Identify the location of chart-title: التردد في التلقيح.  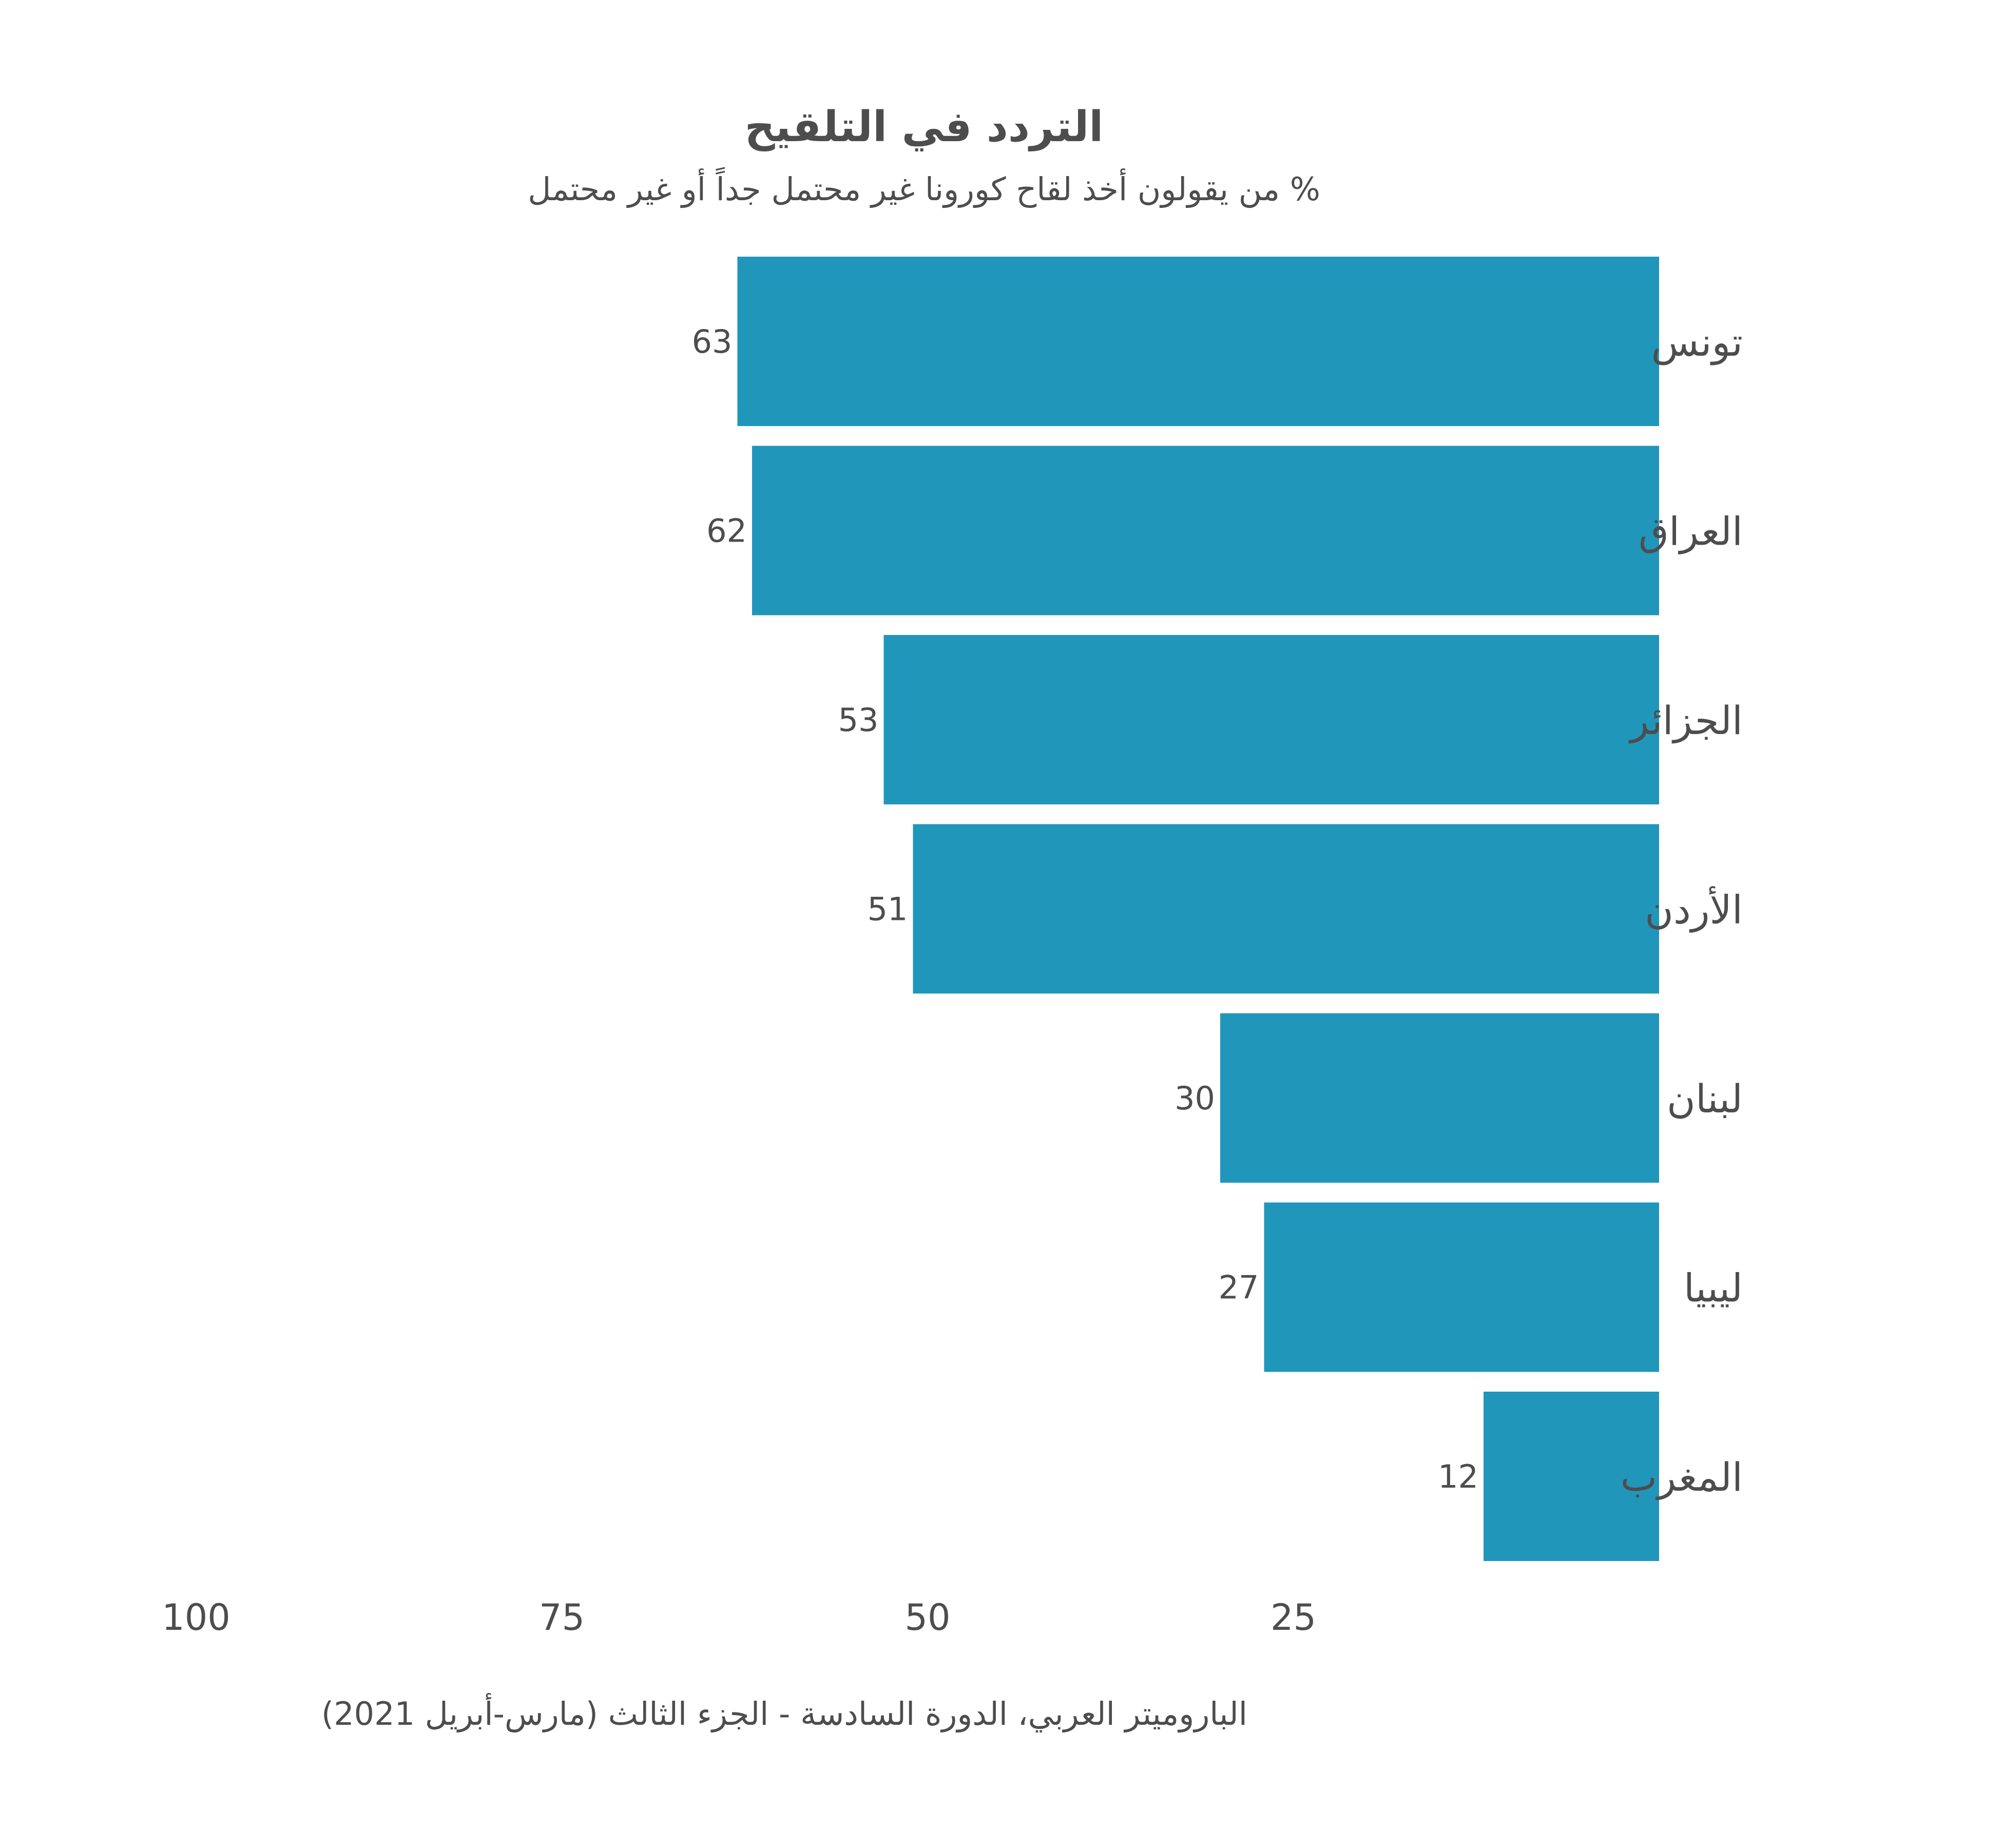
(924, 127).